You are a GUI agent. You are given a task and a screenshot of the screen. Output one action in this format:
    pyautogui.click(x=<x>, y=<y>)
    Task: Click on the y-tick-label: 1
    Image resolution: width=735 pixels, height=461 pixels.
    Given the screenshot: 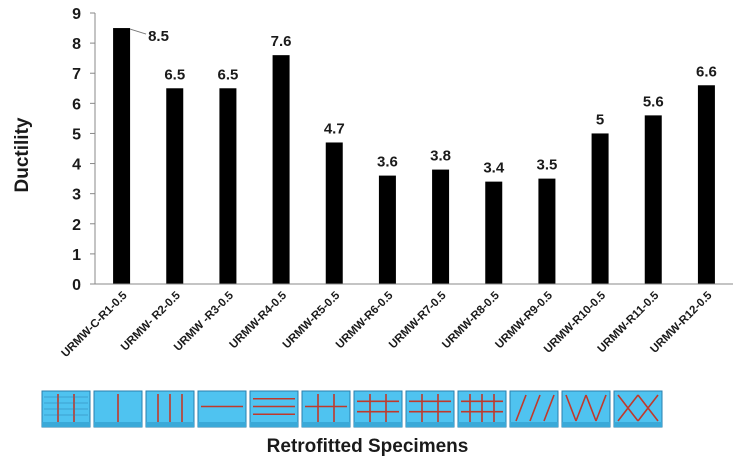 What is the action you would take?
    pyautogui.click(x=76, y=255)
    